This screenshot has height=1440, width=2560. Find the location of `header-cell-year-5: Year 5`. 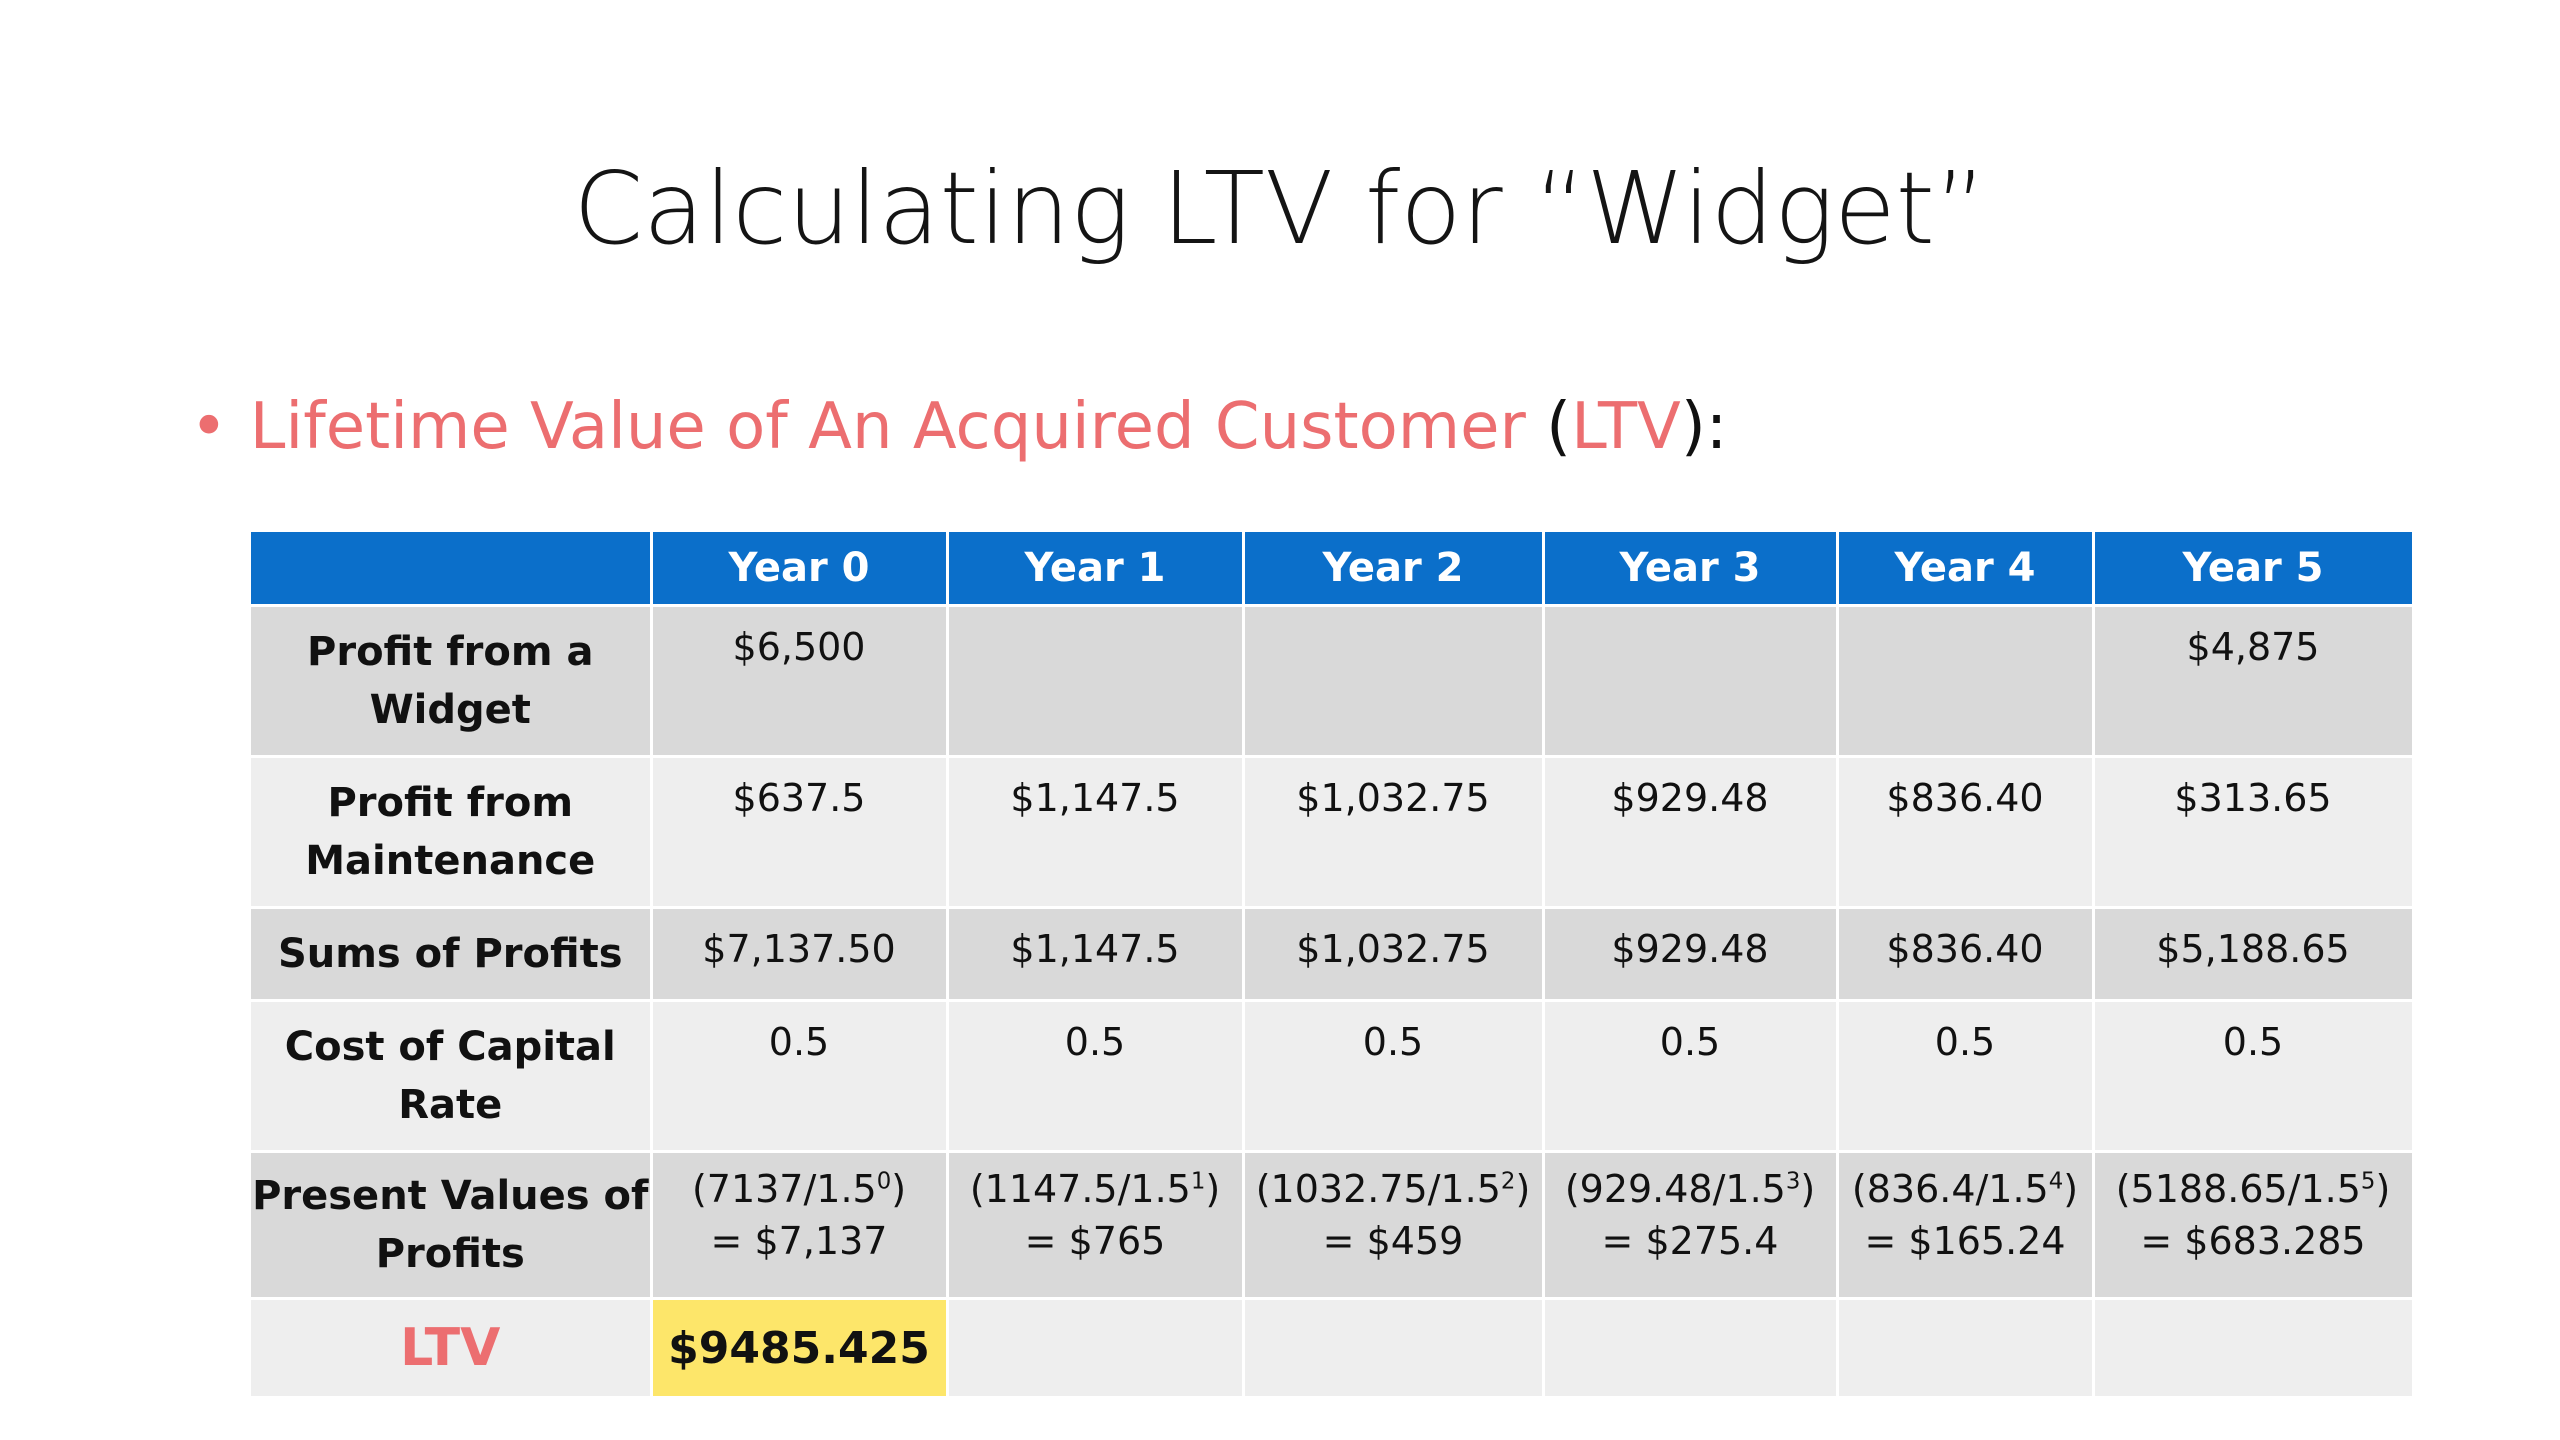

header-cell-year-5: Year 5 is located at coordinates (2254, 569).